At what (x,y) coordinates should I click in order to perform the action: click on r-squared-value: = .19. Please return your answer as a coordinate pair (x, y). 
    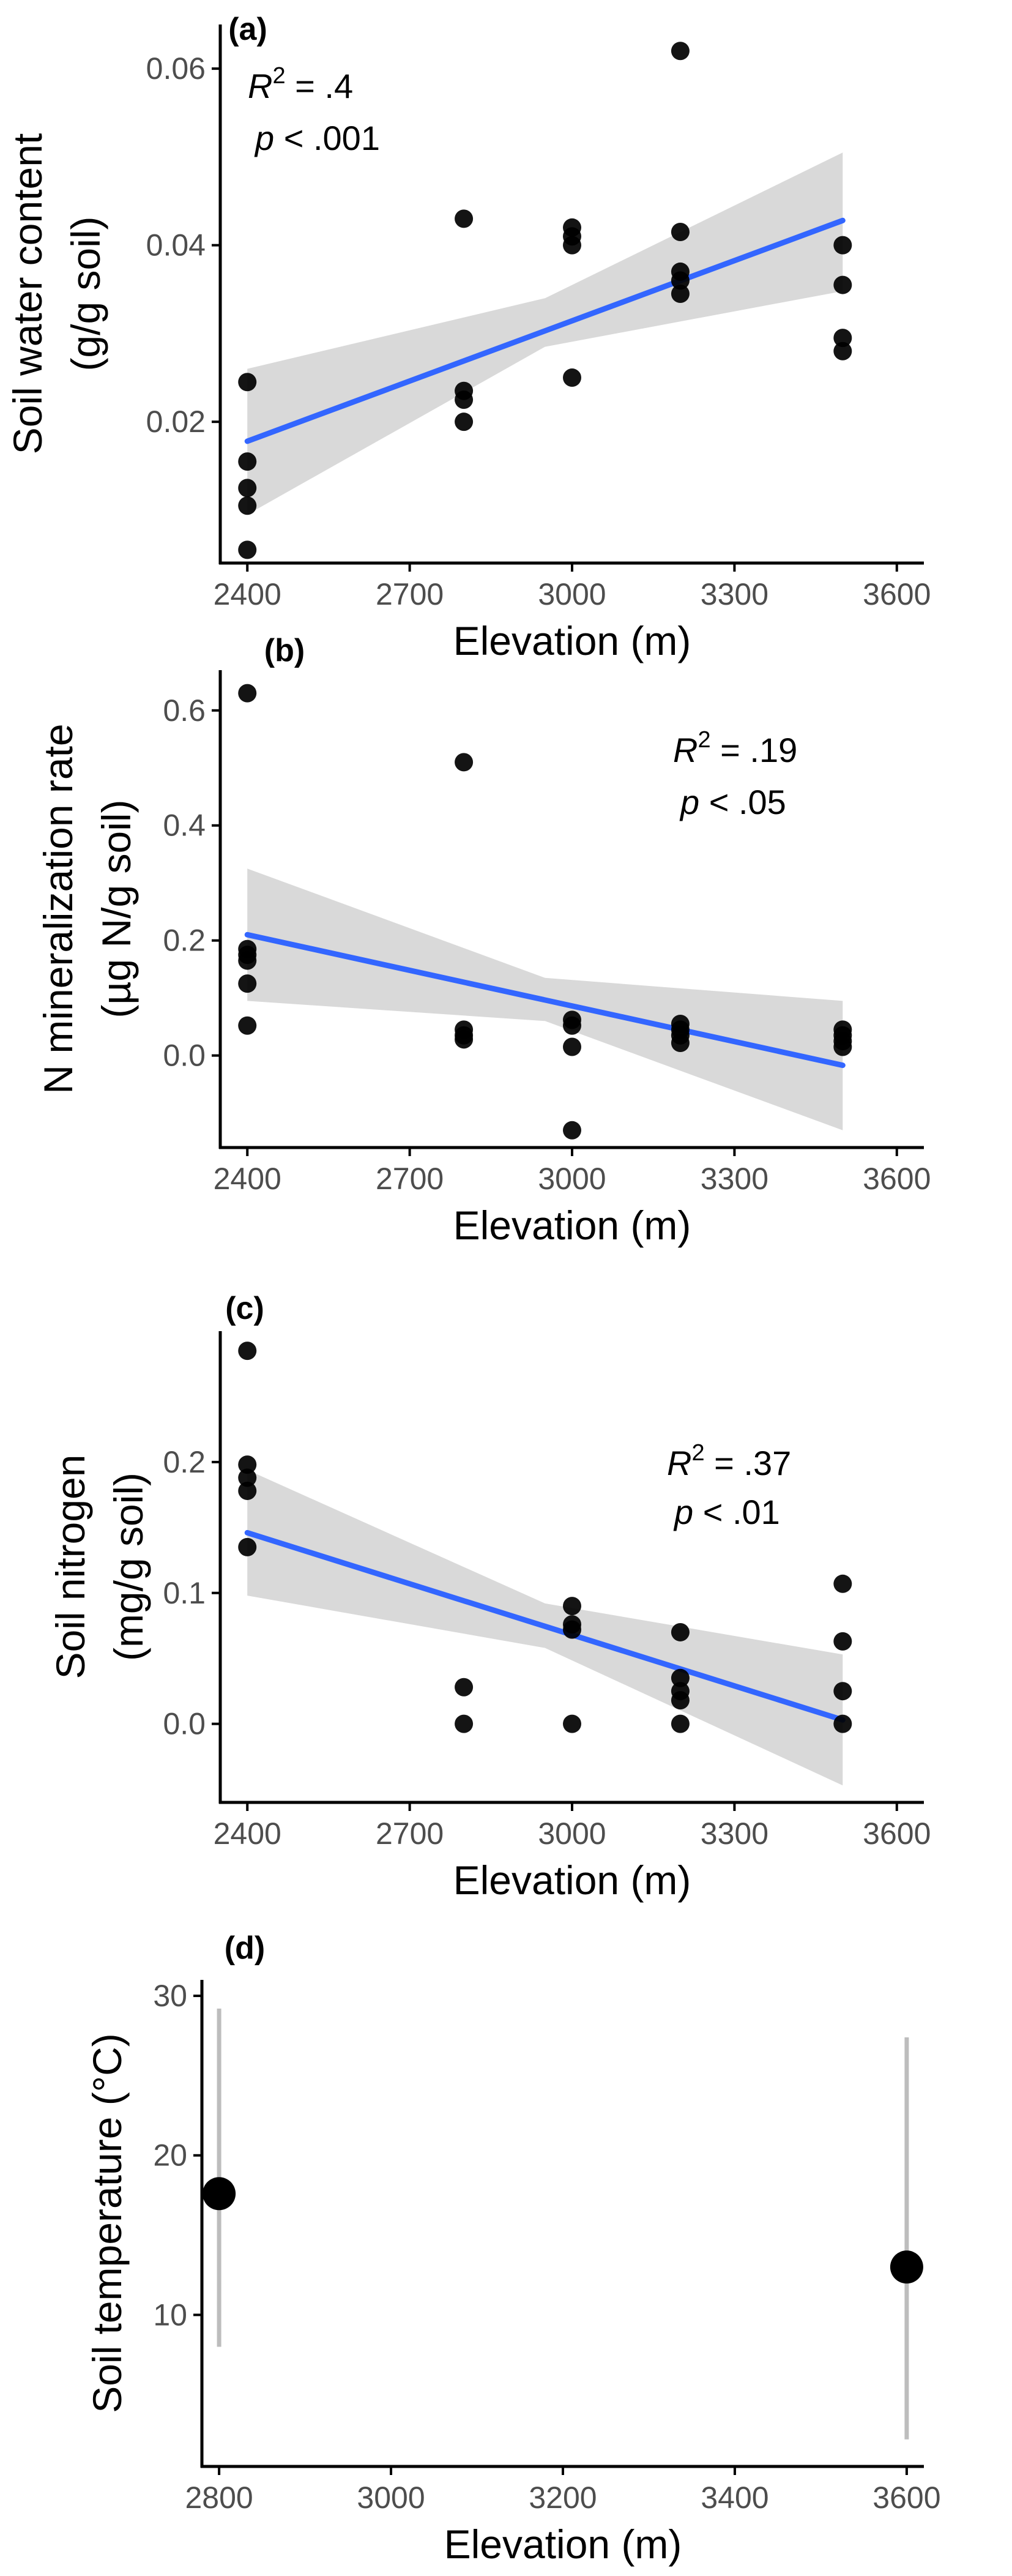
    Looking at the image, I should click on (754, 750).